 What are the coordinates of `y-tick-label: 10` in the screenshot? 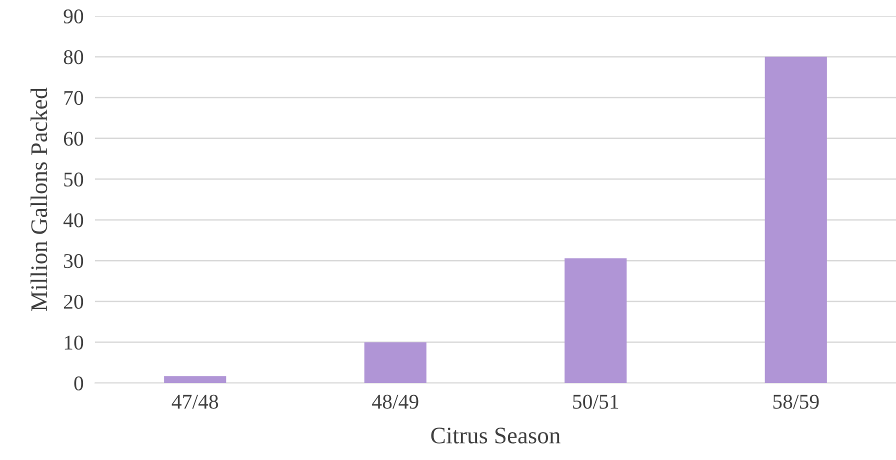 It's located at (74, 343).